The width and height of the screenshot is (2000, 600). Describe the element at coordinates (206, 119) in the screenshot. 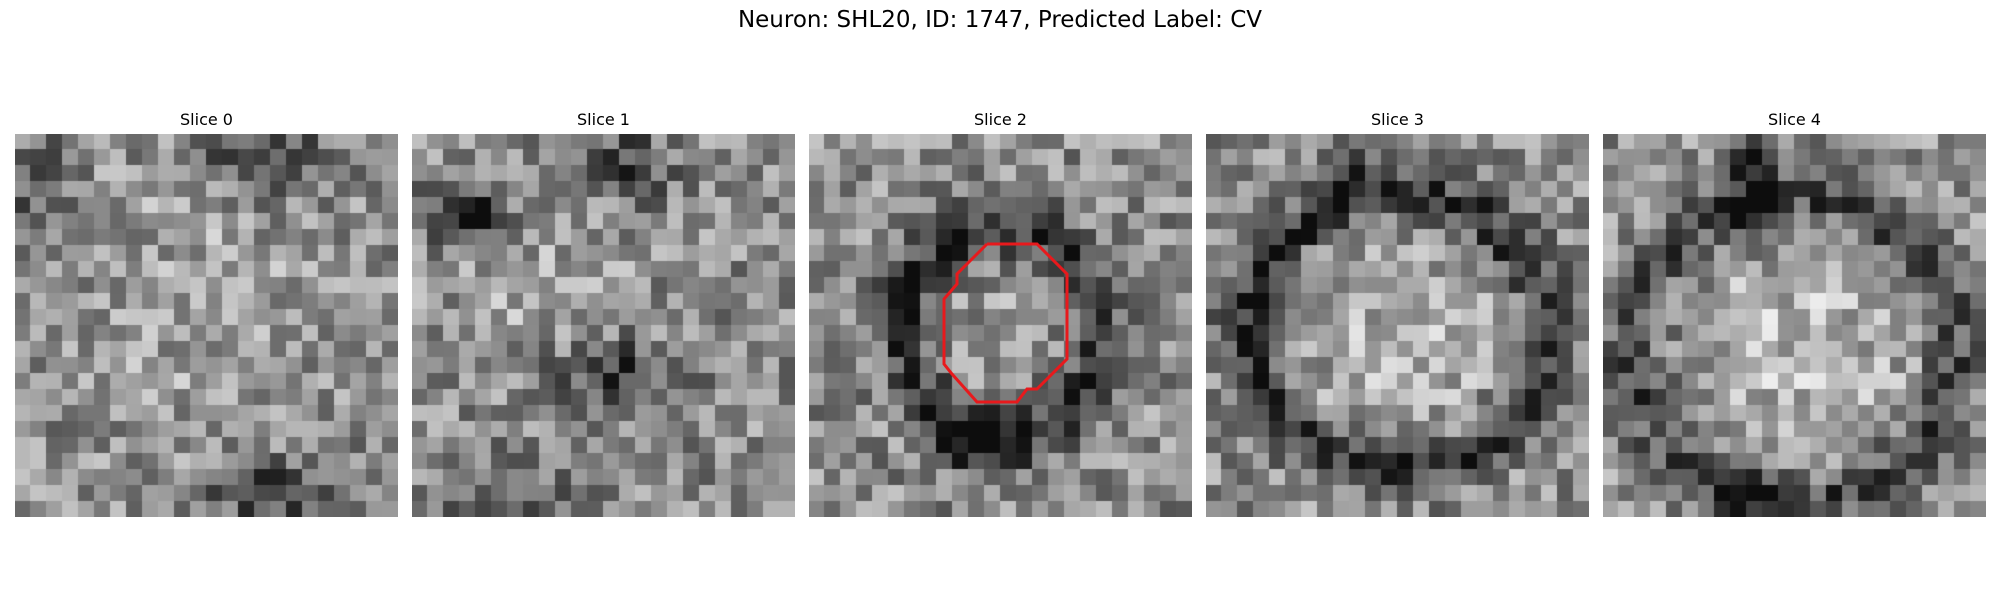

I see `slice-title: Slice 0` at that location.